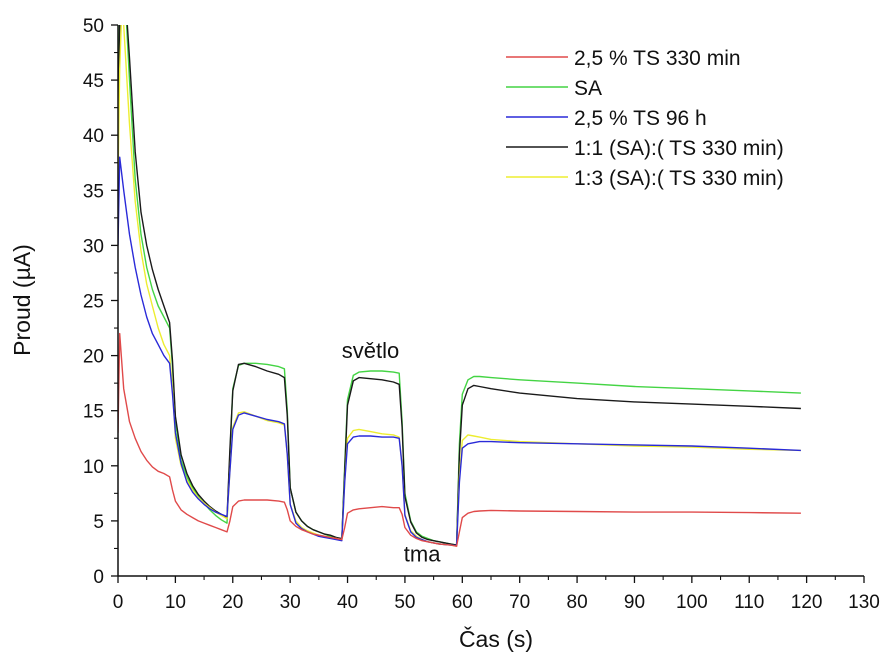  I want to click on x-axis-title: Čas (s), so click(496, 638).